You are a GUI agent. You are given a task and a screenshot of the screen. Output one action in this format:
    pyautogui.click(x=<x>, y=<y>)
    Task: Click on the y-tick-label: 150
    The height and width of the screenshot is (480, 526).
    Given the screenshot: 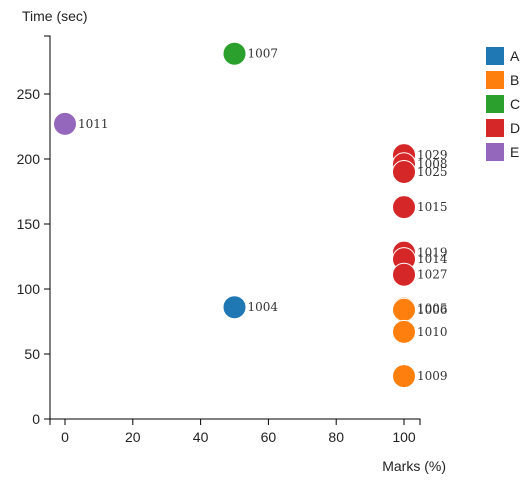 What is the action you would take?
    pyautogui.click(x=29, y=224)
    